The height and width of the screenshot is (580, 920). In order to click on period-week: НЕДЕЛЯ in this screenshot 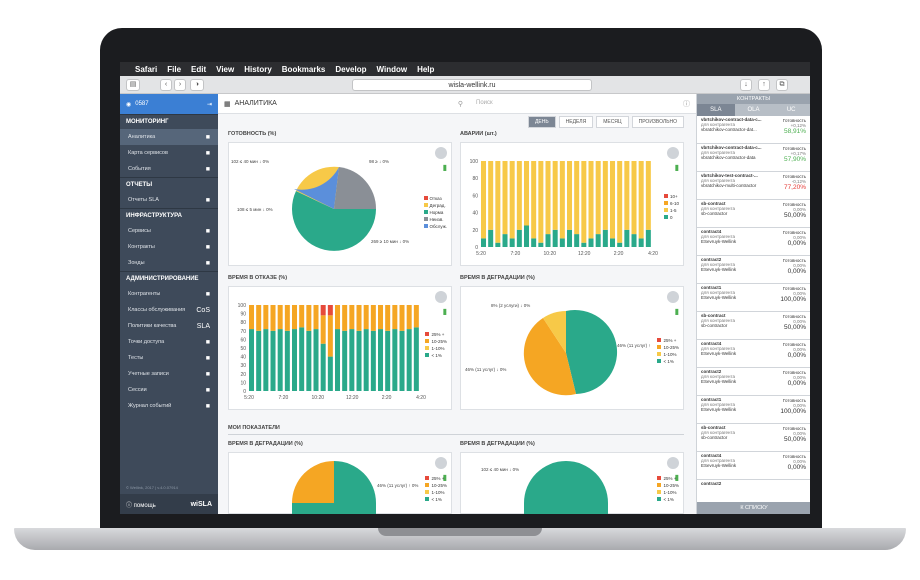, I will do `click(576, 122)`.